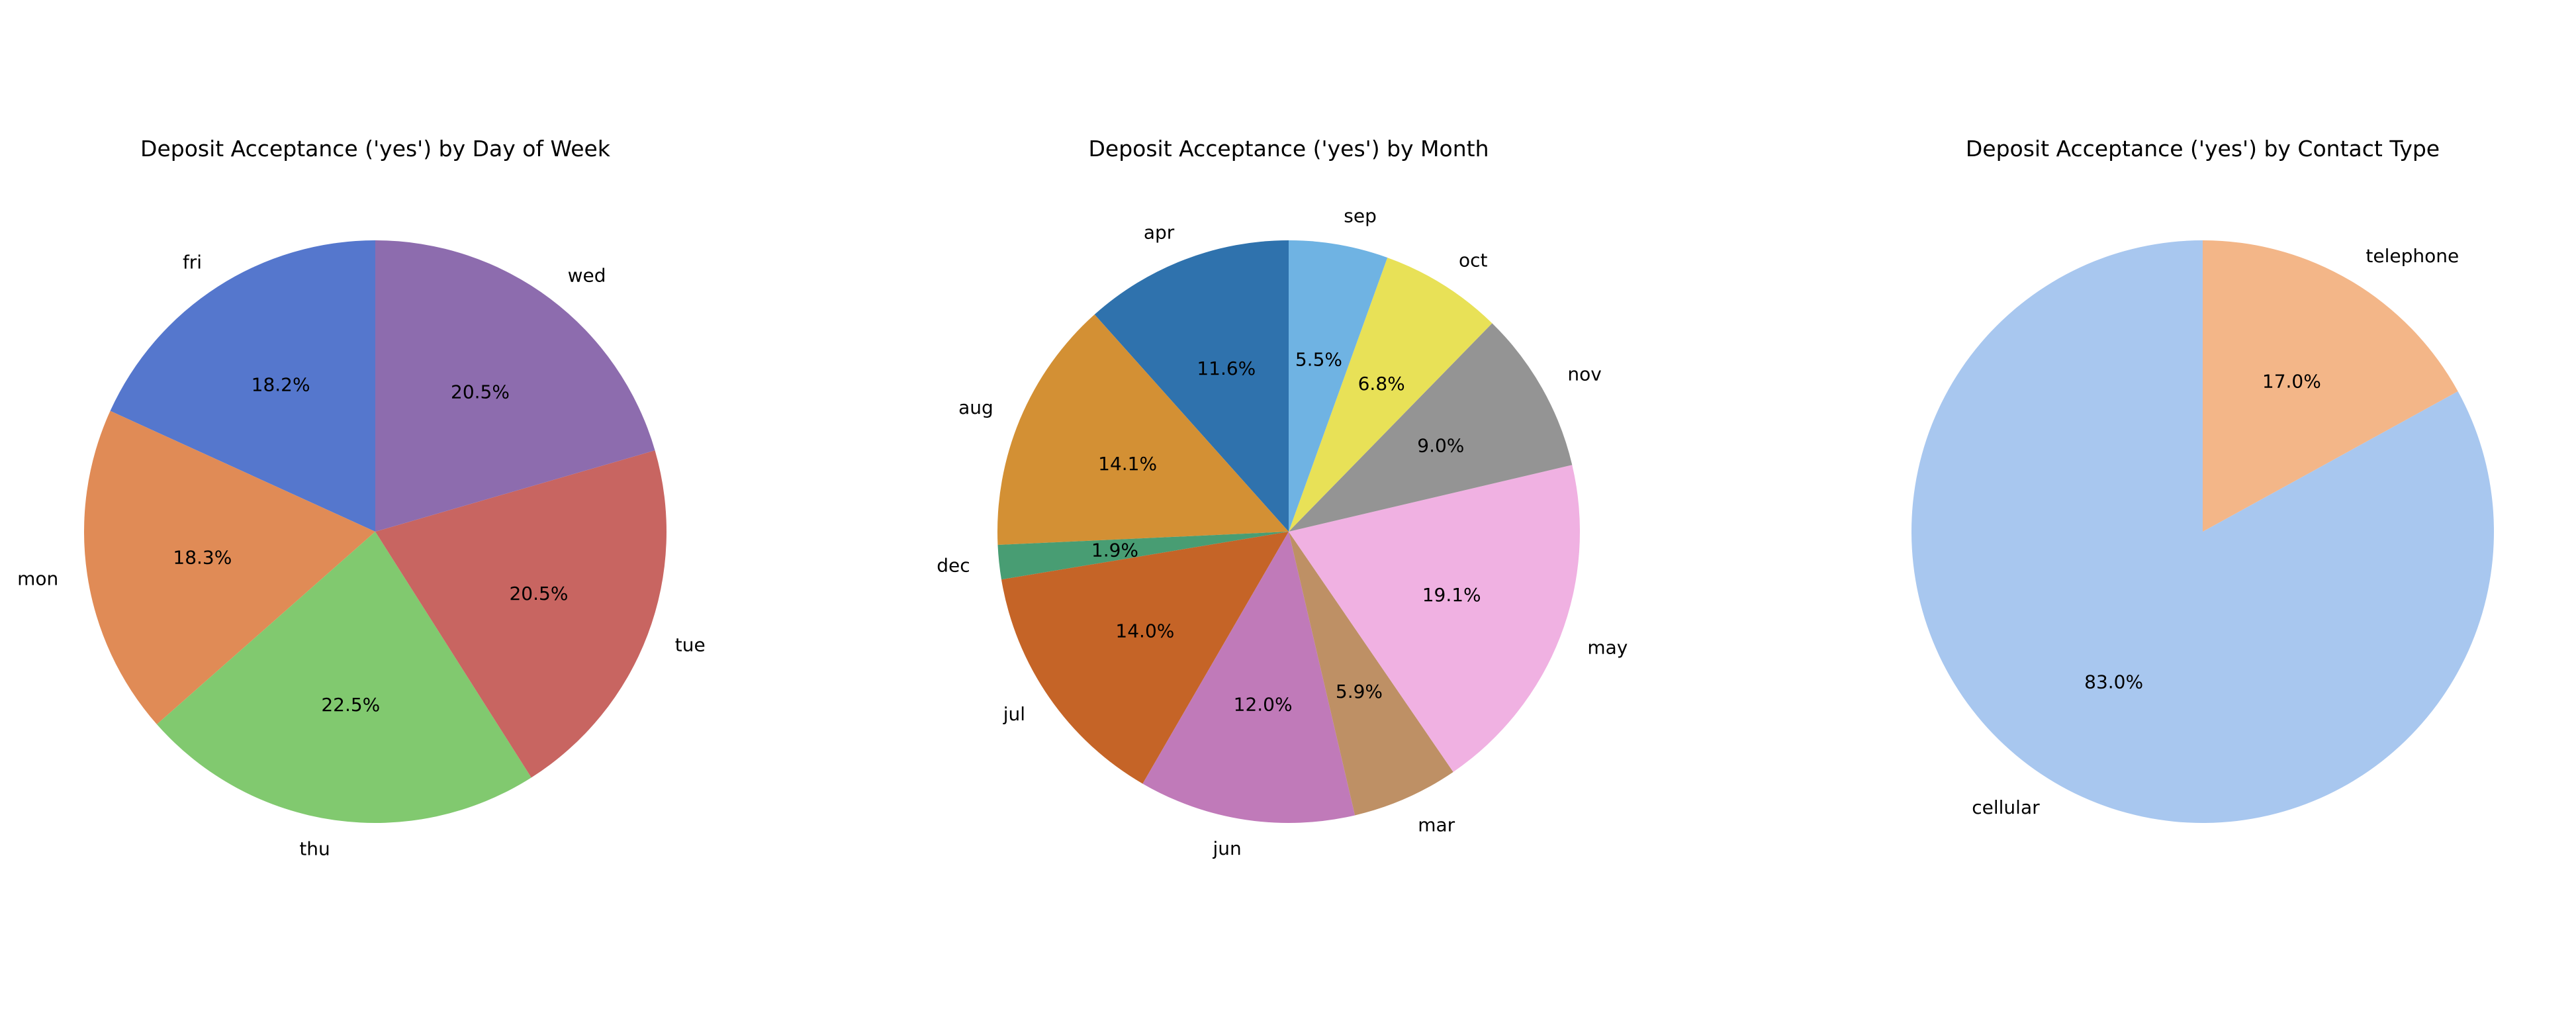  Describe the element at coordinates (1263, 705) in the screenshot. I see `slice-percent-jun: 12.0%` at that location.